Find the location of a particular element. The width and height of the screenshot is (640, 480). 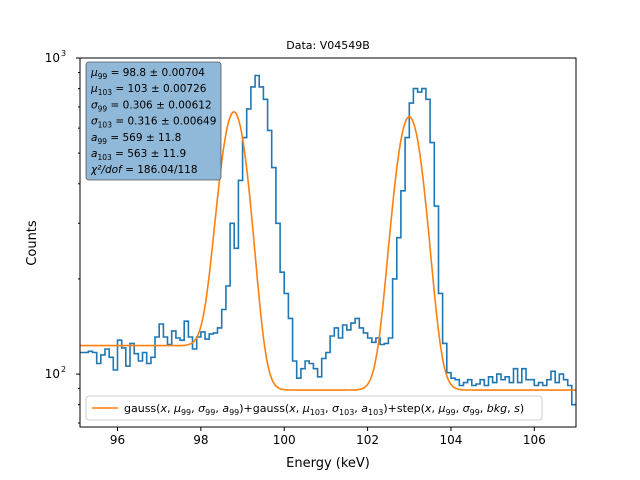

fit-results-background is located at coordinates (153, 121).